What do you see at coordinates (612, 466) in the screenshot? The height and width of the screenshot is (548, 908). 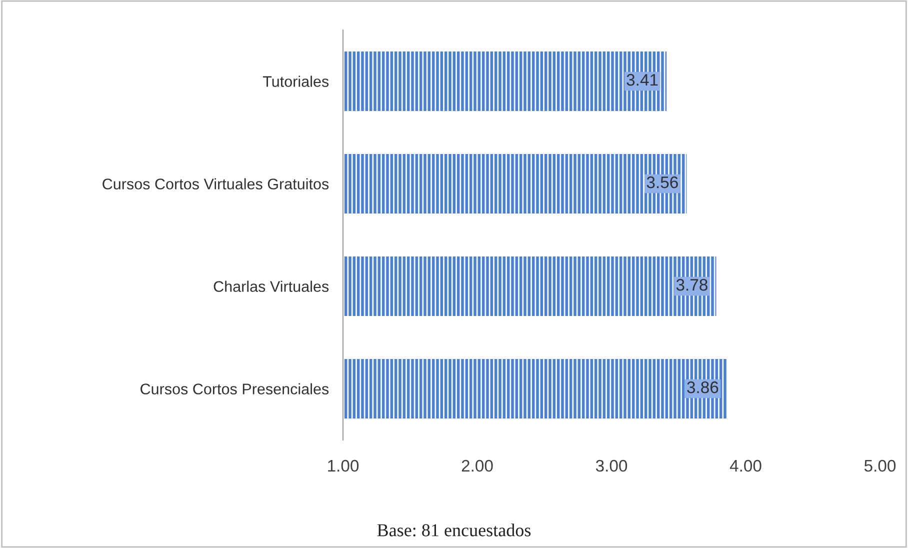 I see `x-tick-label: 3.00` at bounding box center [612, 466].